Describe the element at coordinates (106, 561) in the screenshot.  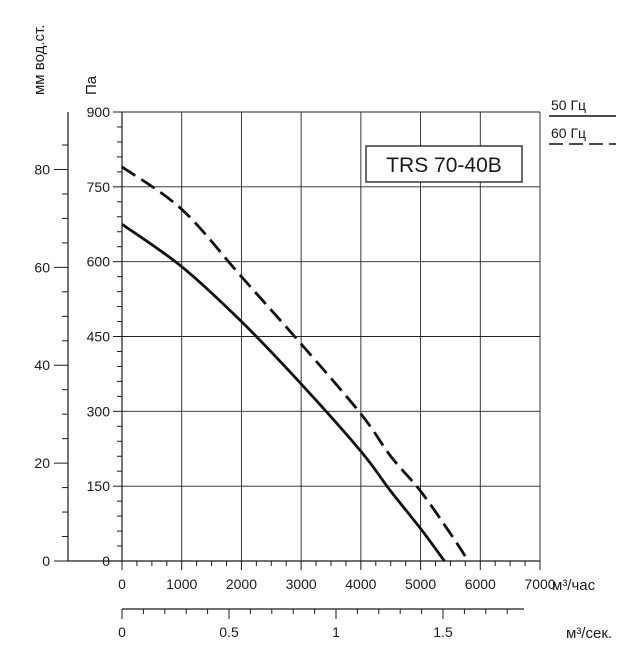
I see `y-tick-label-pa: 0` at that location.